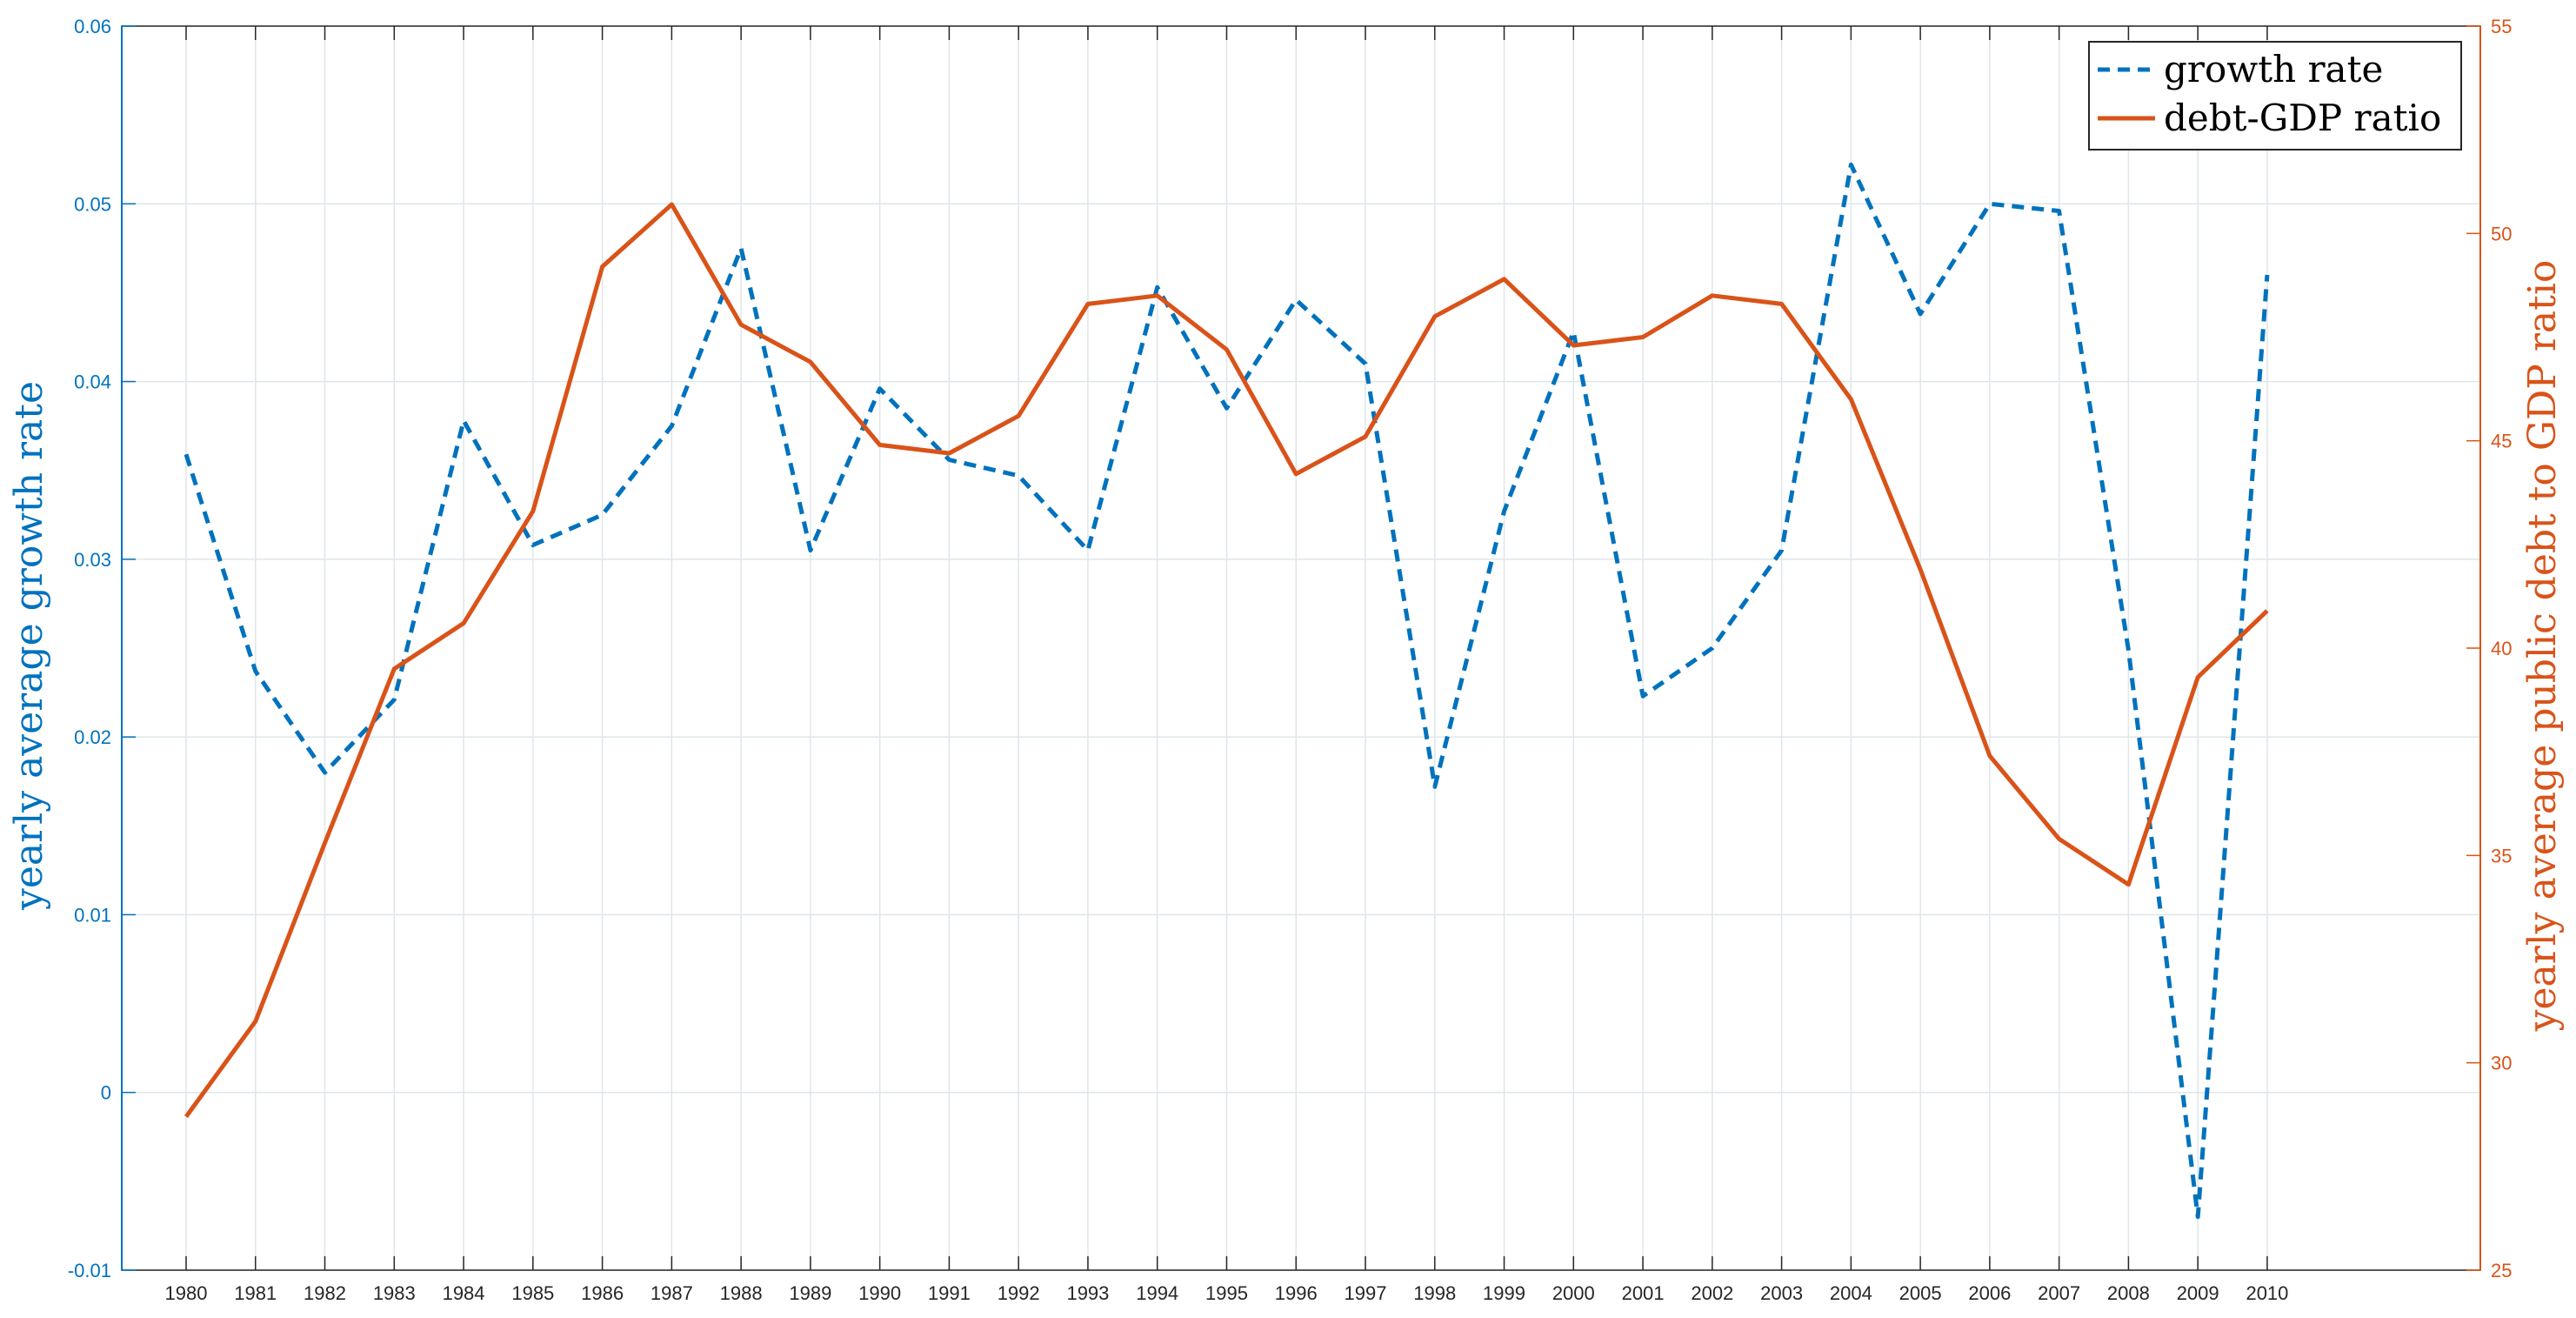  What do you see at coordinates (92, 382) in the screenshot?
I see `left-y-tick-label: 0.04` at bounding box center [92, 382].